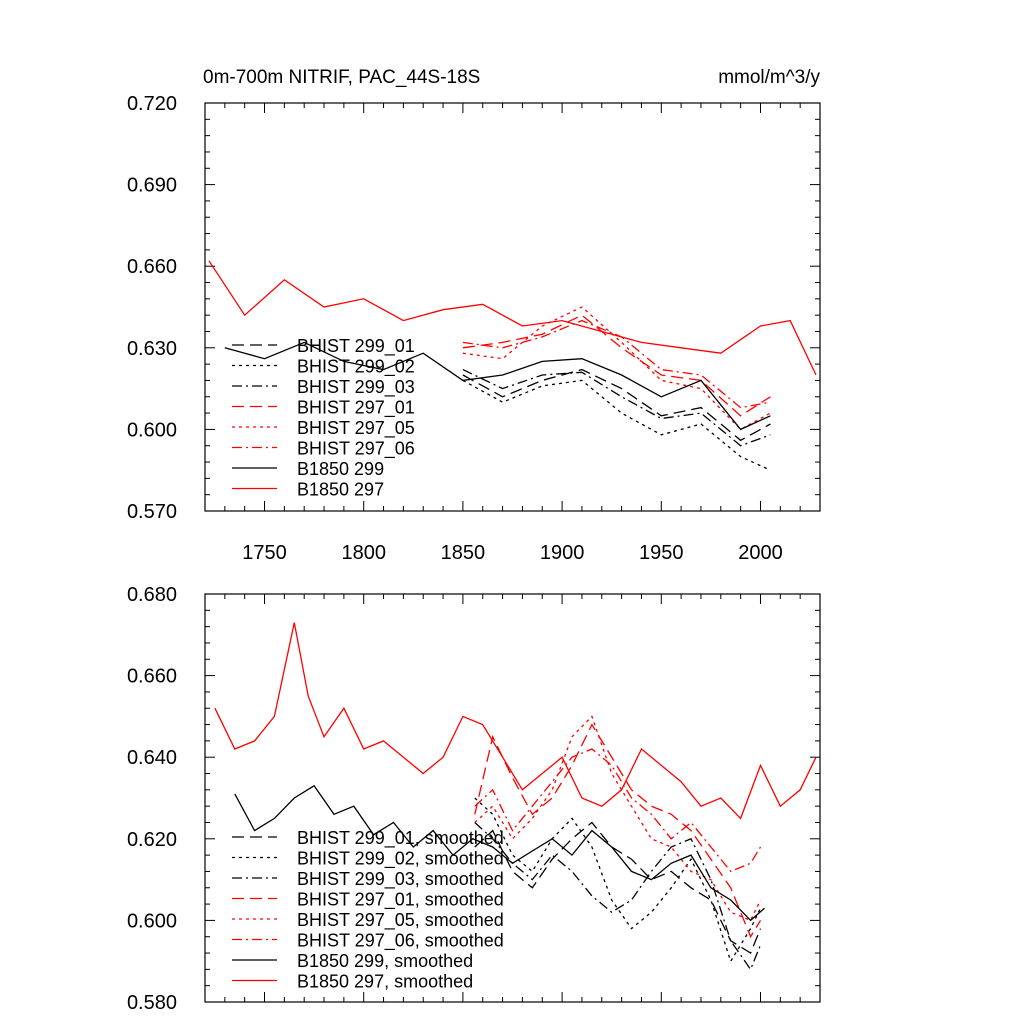 This screenshot has width=1024, height=1024. What do you see at coordinates (400, 859) in the screenshot?
I see `legend-label: BHIST 299_02, smoothed` at bounding box center [400, 859].